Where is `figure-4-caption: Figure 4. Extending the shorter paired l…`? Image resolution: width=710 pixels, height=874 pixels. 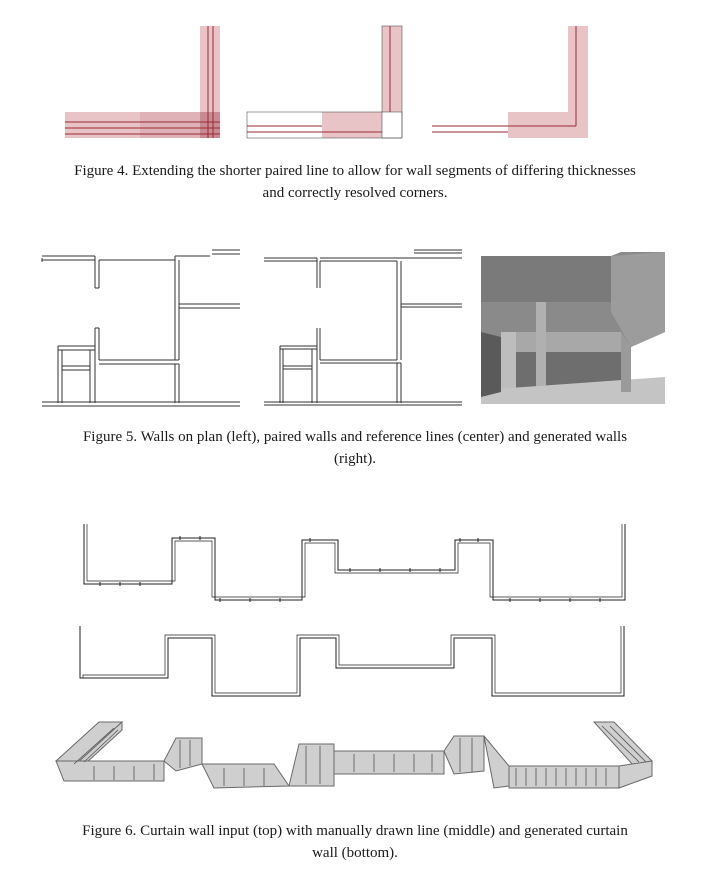 figure-4-caption: Figure 4. Extending the shorter paired l… is located at coordinates (355, 182).